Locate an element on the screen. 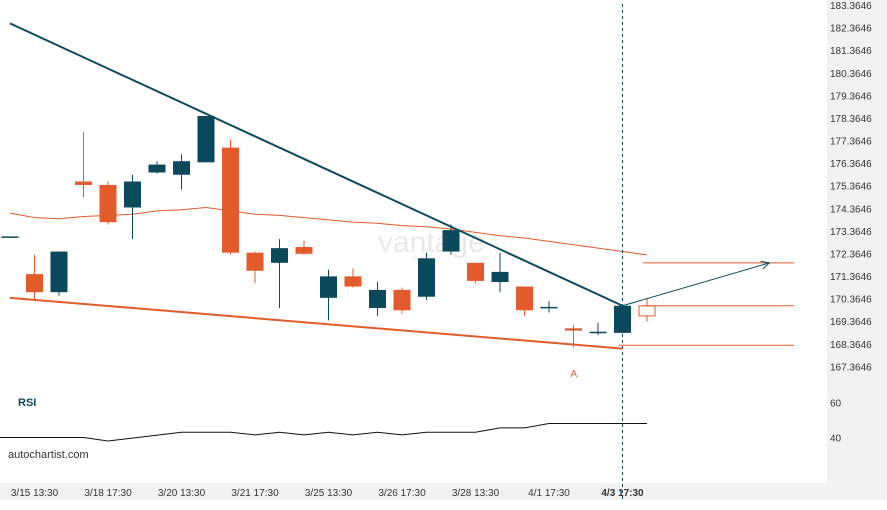  price-tick-label: 171.3646 is located at coordinates (851, 277).